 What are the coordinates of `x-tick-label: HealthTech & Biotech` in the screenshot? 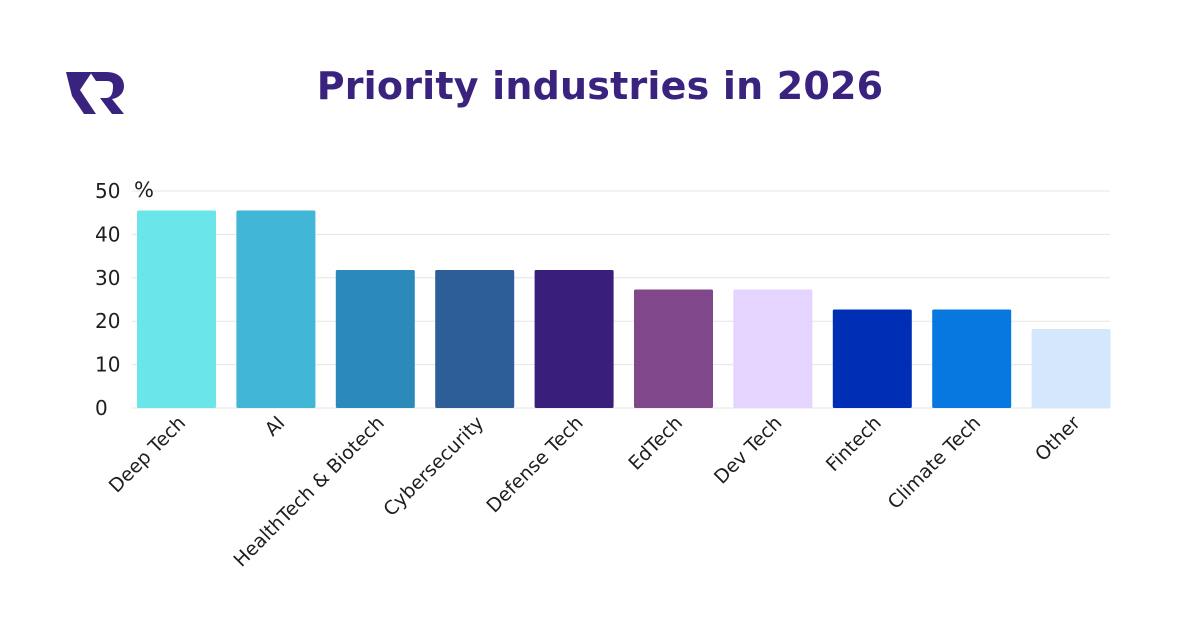 It's located at (308, 491).